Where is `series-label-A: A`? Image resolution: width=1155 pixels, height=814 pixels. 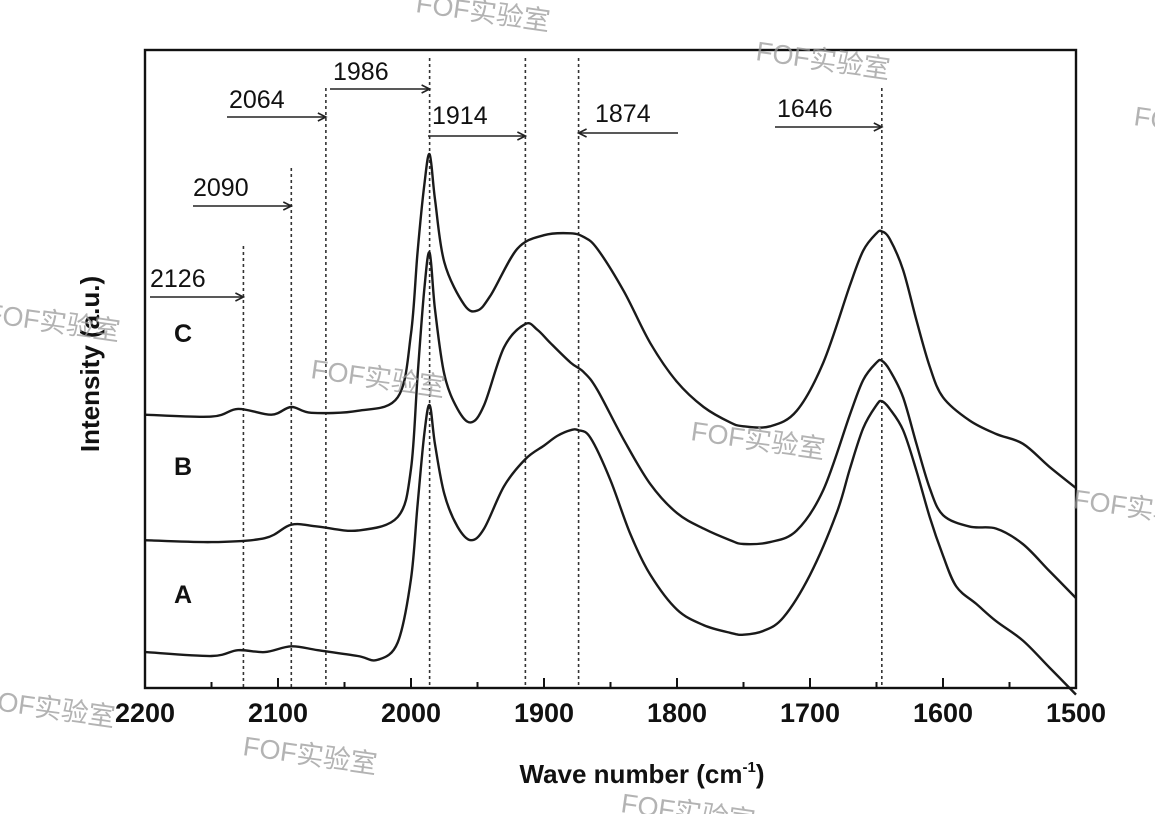 series-label-A: A is located at coordinates (183, 595).